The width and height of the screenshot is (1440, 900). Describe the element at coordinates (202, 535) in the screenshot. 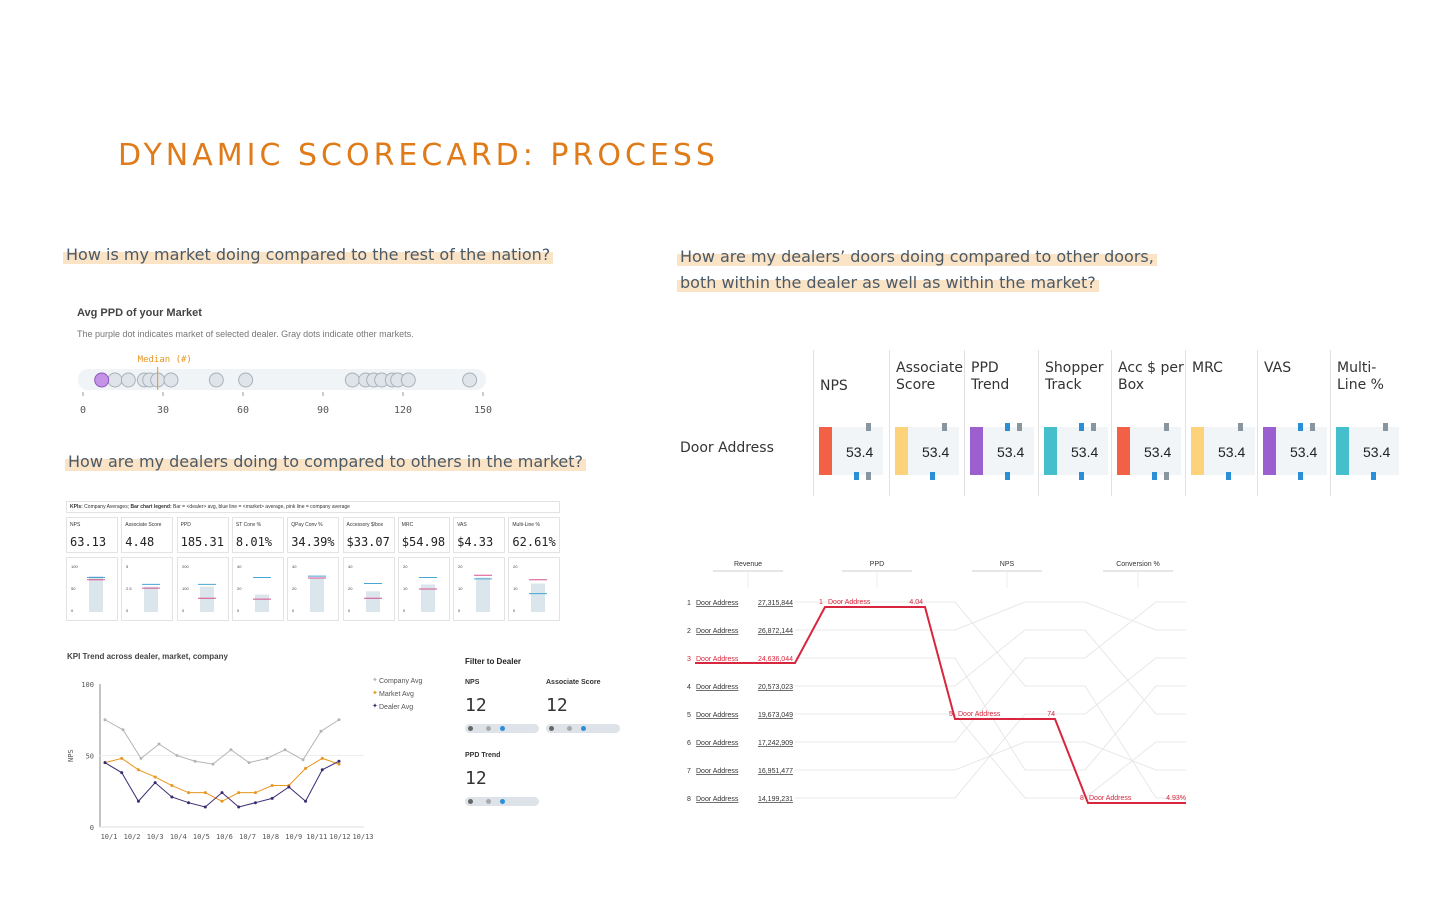

I see `kpi-card-2: PPD 185.31` at that location.